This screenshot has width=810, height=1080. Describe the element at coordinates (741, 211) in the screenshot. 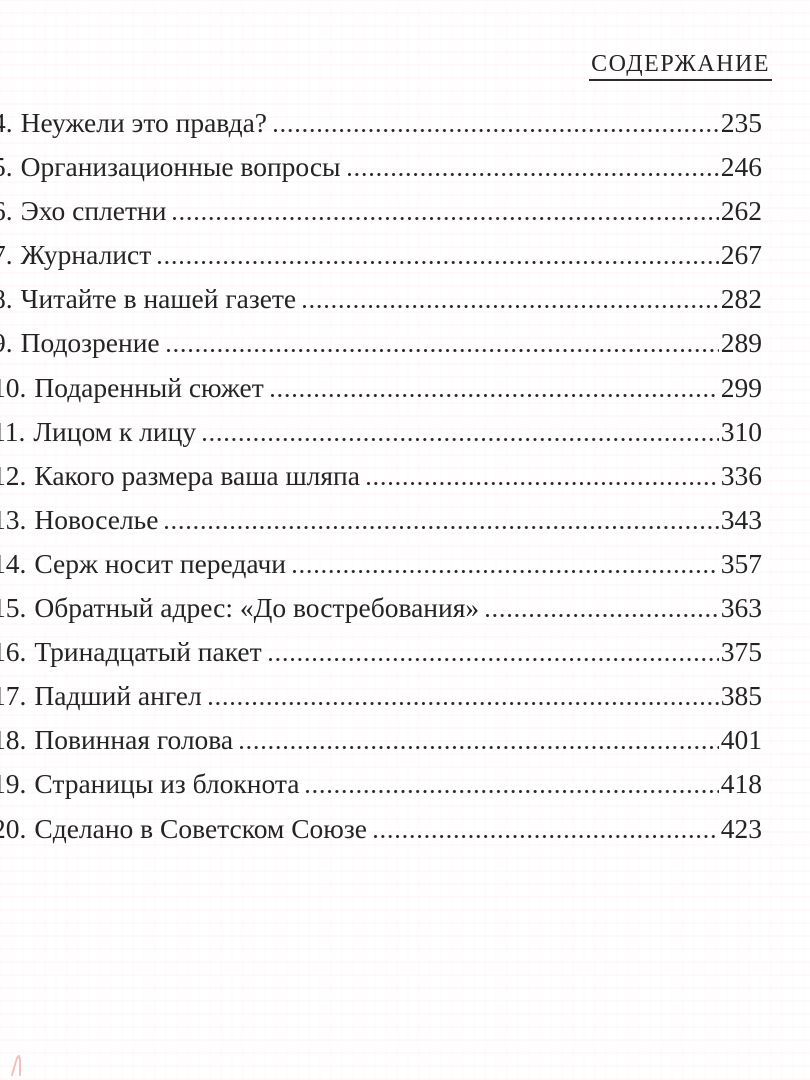

I see `toc-entry-page: 262` at that location.